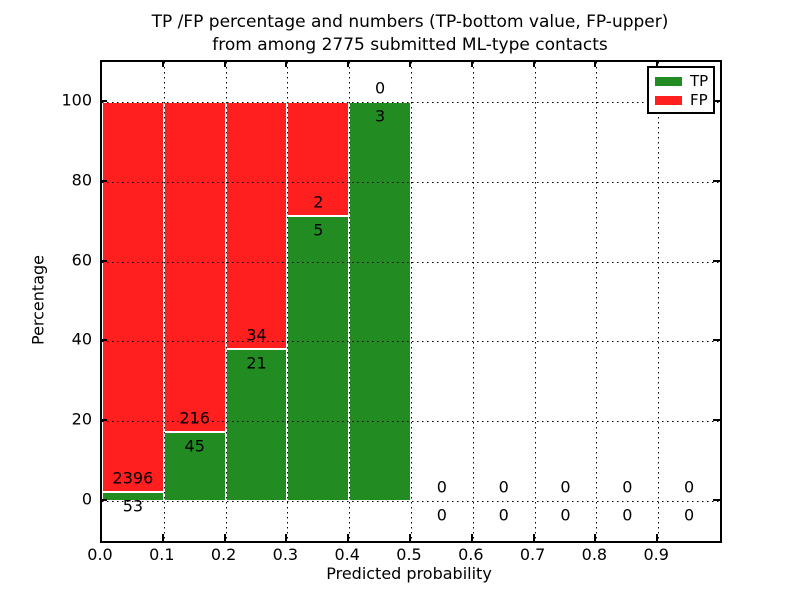 The height and width of the screenshot is (600, 800). What do you see at coordinates (594, 554) in the screenshot?
I see `x-tick-label: 0.8` at bounding box center [594, 554].